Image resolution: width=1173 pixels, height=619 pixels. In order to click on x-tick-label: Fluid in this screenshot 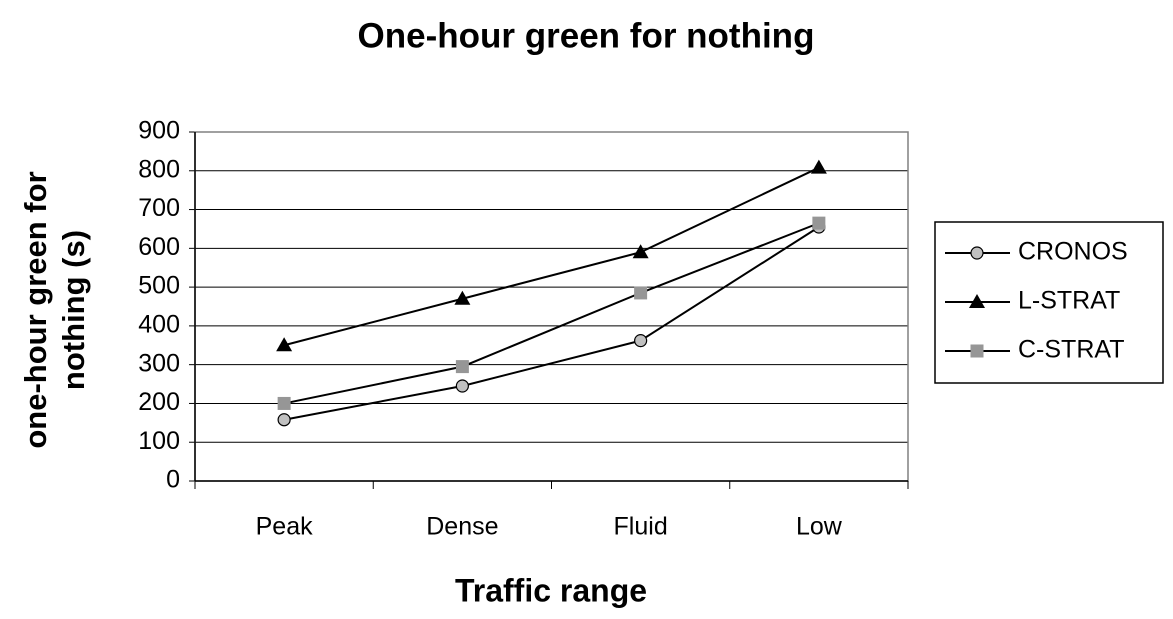, I will do `click(641, 527)`.